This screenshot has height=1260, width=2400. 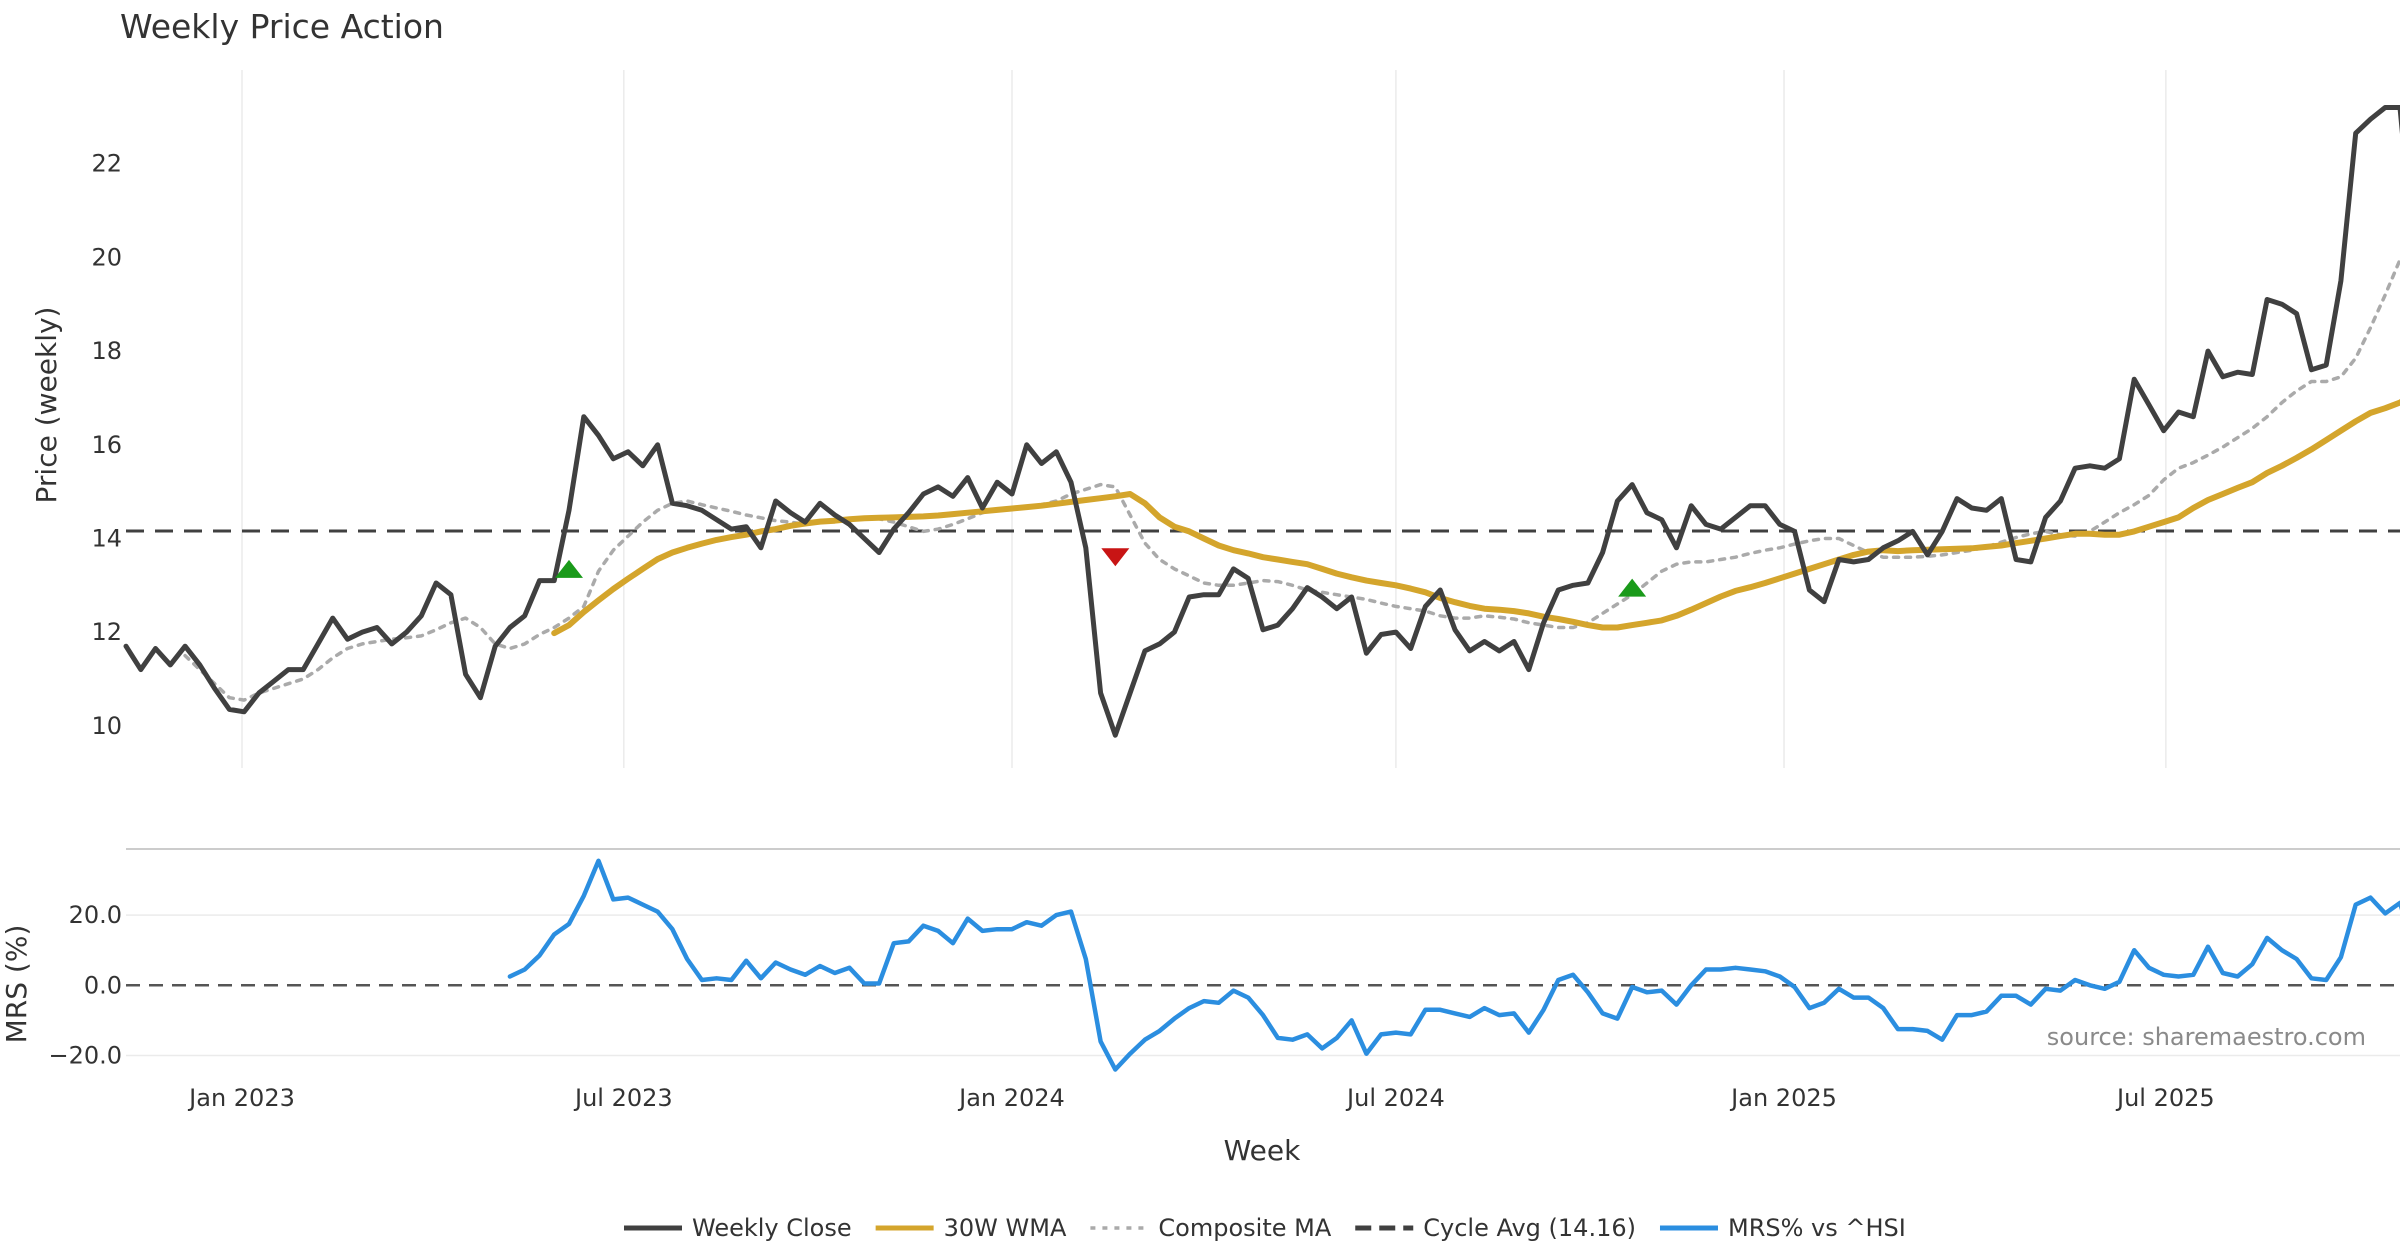 What do you see at coordinates (106, 257) in the screenshot?
I see `main-y-tick-label: 20` at bounding box center [106, 257].